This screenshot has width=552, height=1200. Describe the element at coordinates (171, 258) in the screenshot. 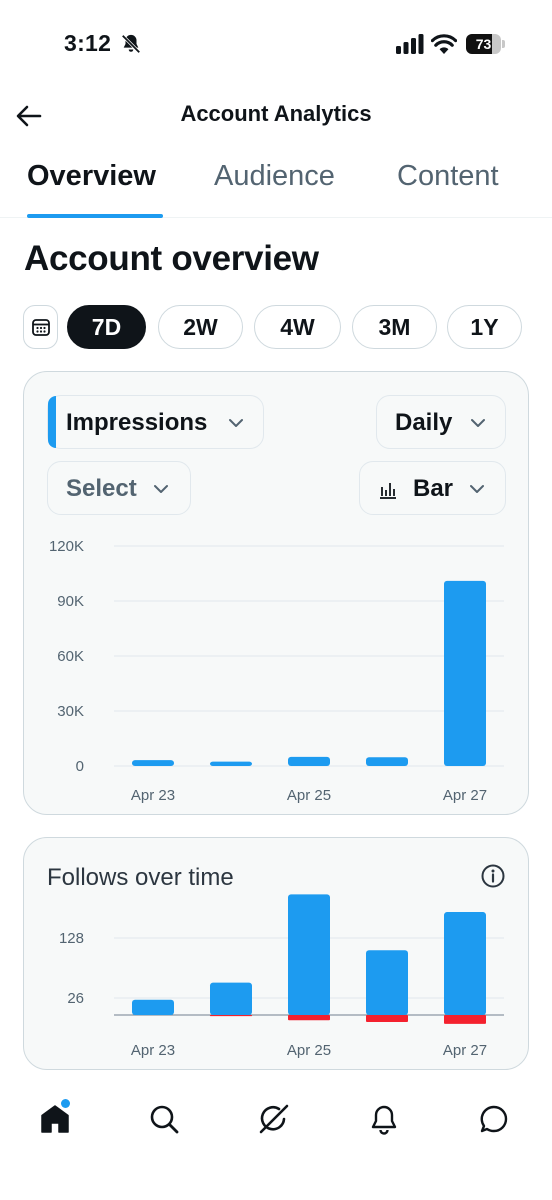

I see `section-title: Account overview` at that location.